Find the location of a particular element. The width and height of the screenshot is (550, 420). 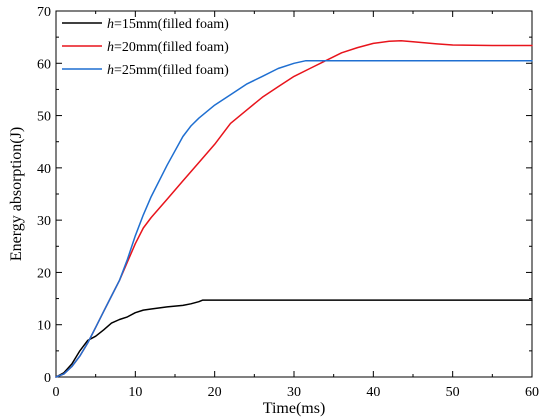

x-tick-label: 50 is located at coordinates (453, 392).